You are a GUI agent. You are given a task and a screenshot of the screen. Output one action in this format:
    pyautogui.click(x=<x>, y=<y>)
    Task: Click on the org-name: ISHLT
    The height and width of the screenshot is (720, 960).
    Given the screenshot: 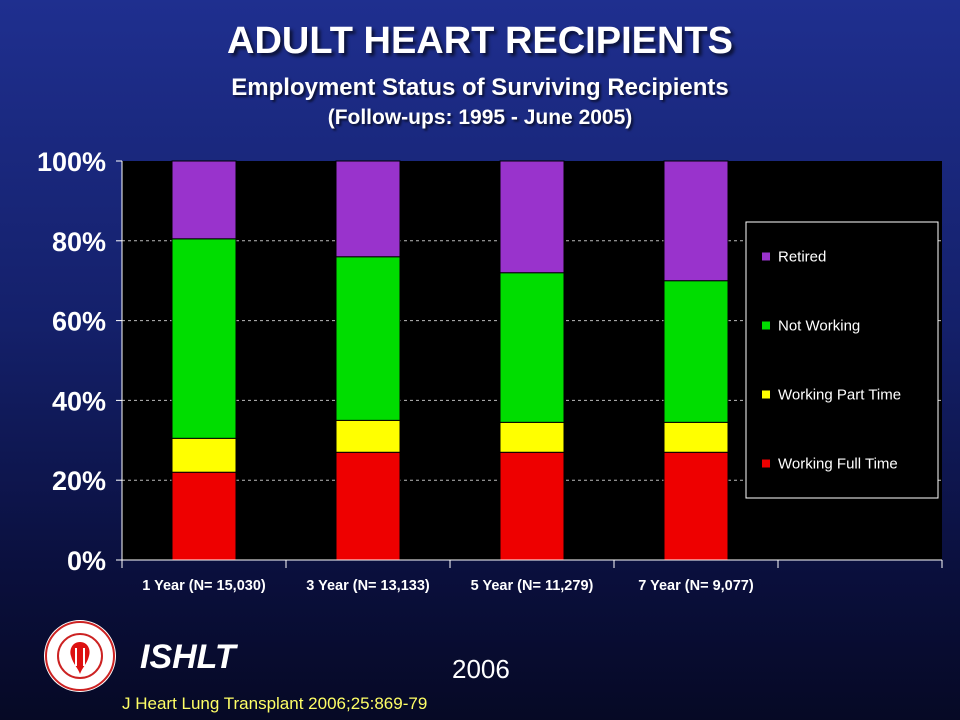 What is the action you would take?
    pyautogui.click(x=188, y=657)
    